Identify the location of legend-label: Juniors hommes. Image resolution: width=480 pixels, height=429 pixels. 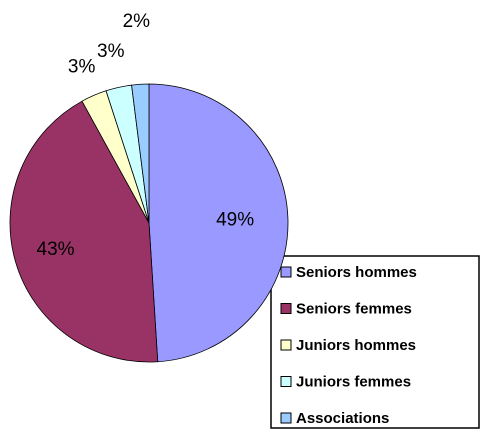
(356, 345).